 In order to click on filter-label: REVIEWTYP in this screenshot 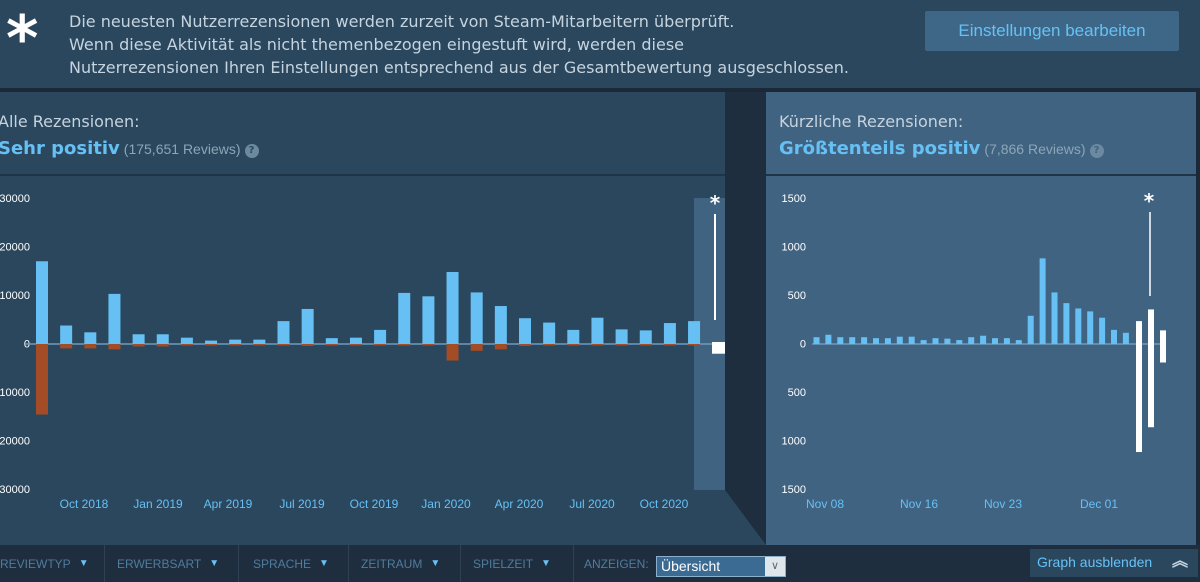, I will do `click(35, 563)`.